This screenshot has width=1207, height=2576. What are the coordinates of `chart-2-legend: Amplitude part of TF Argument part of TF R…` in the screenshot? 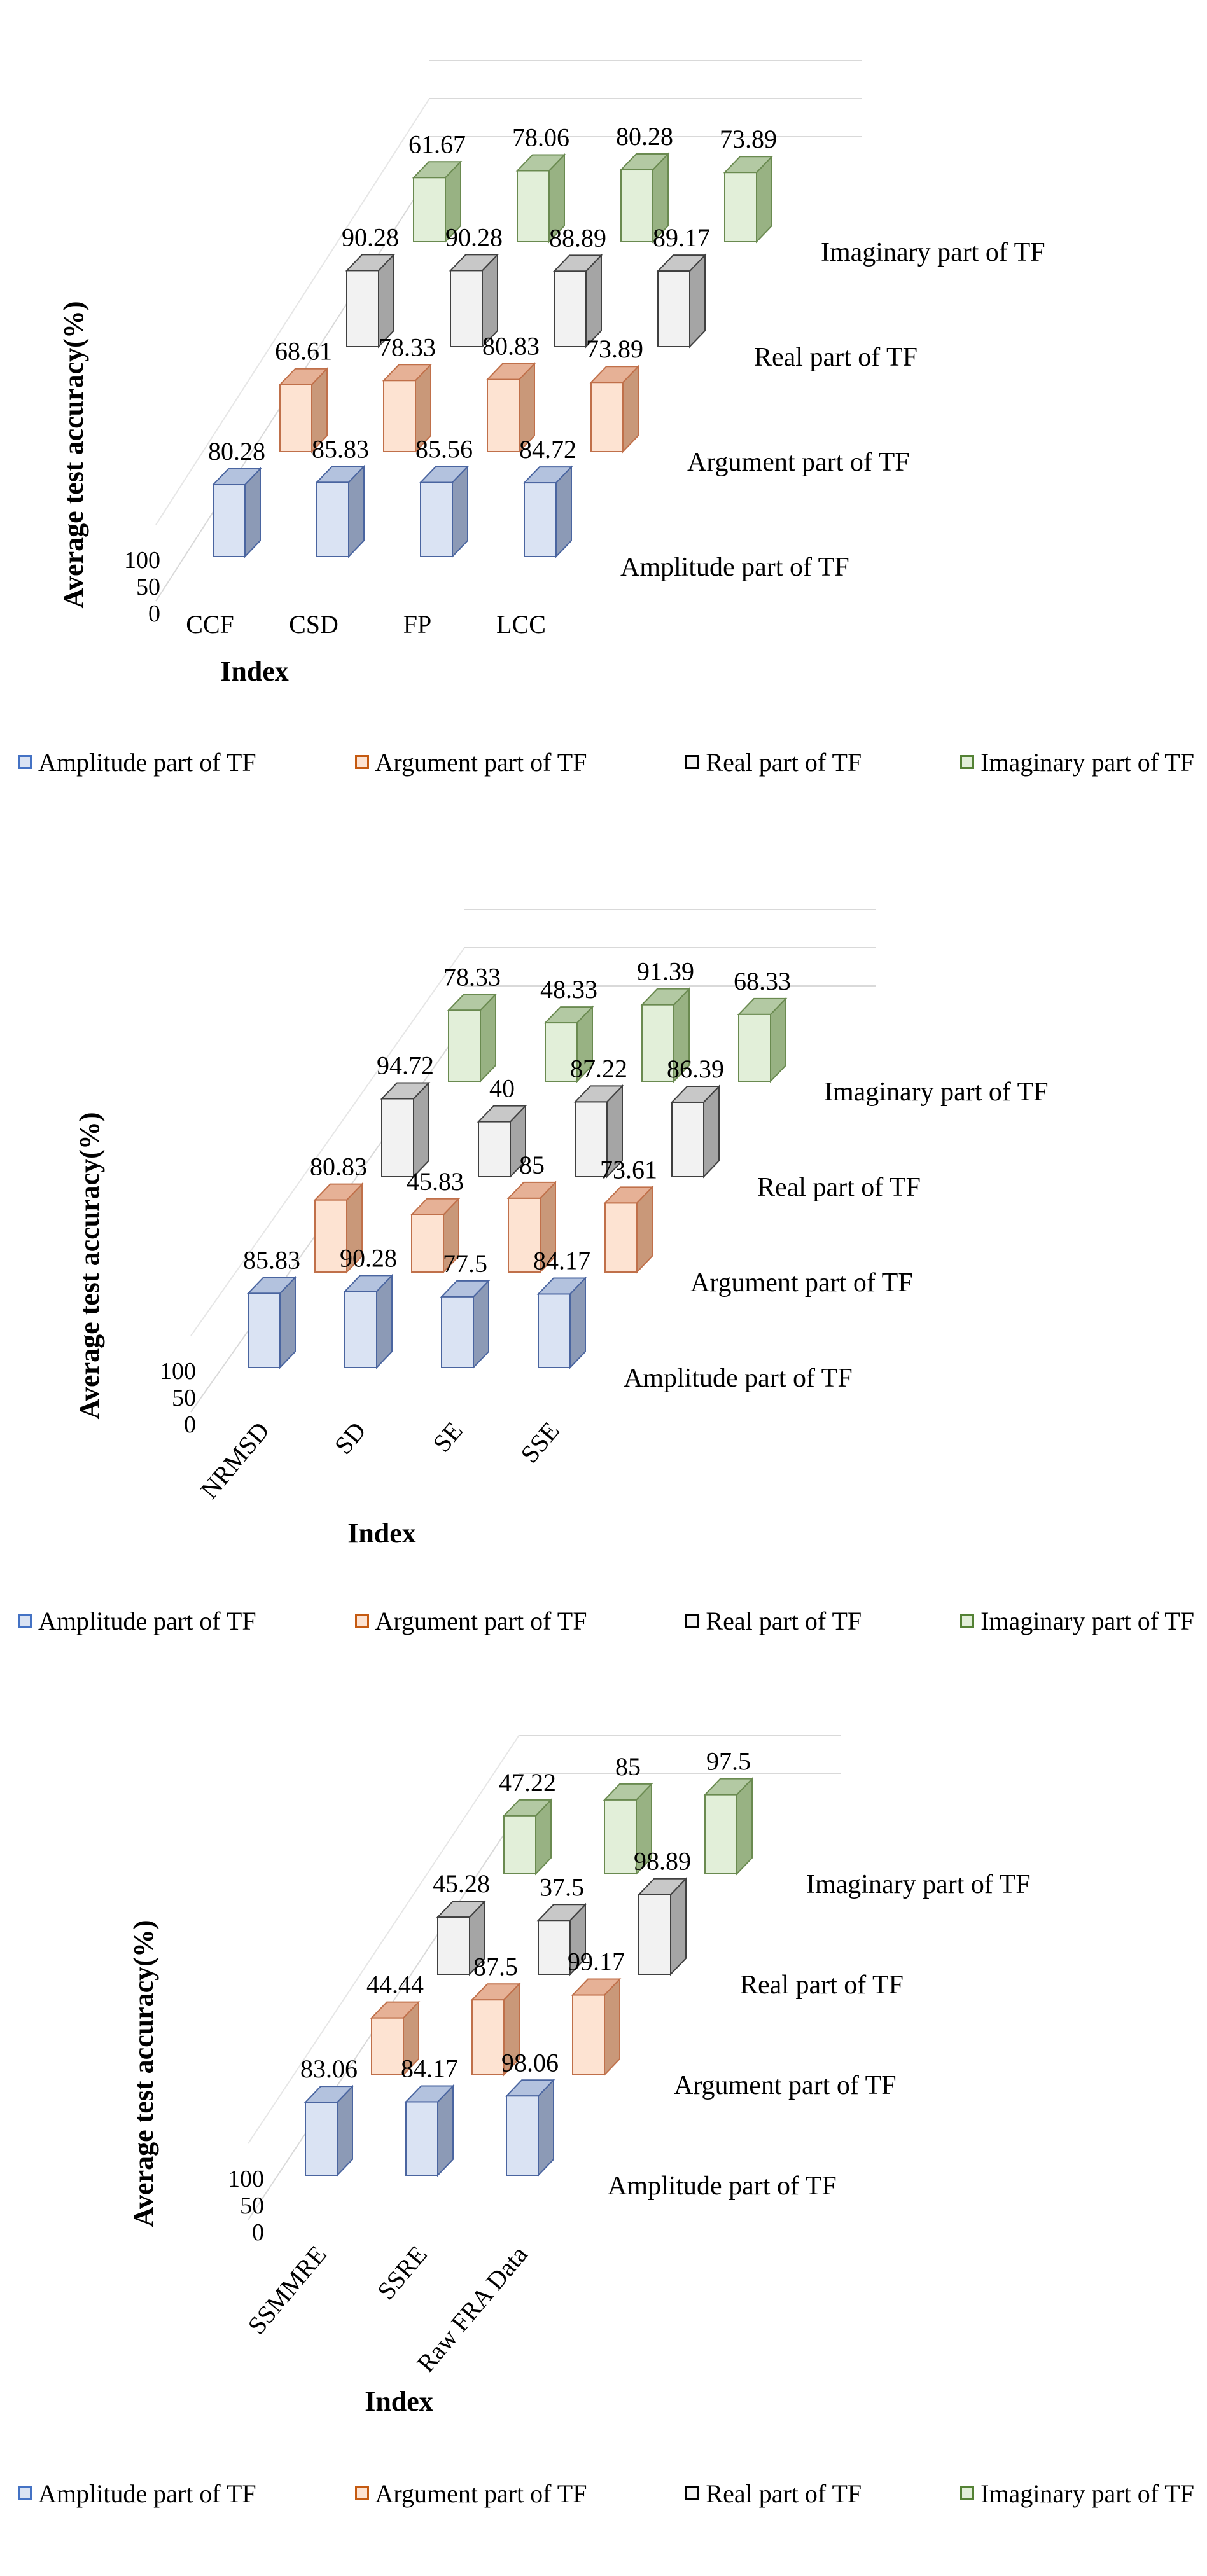 It's located at (606, 1621).